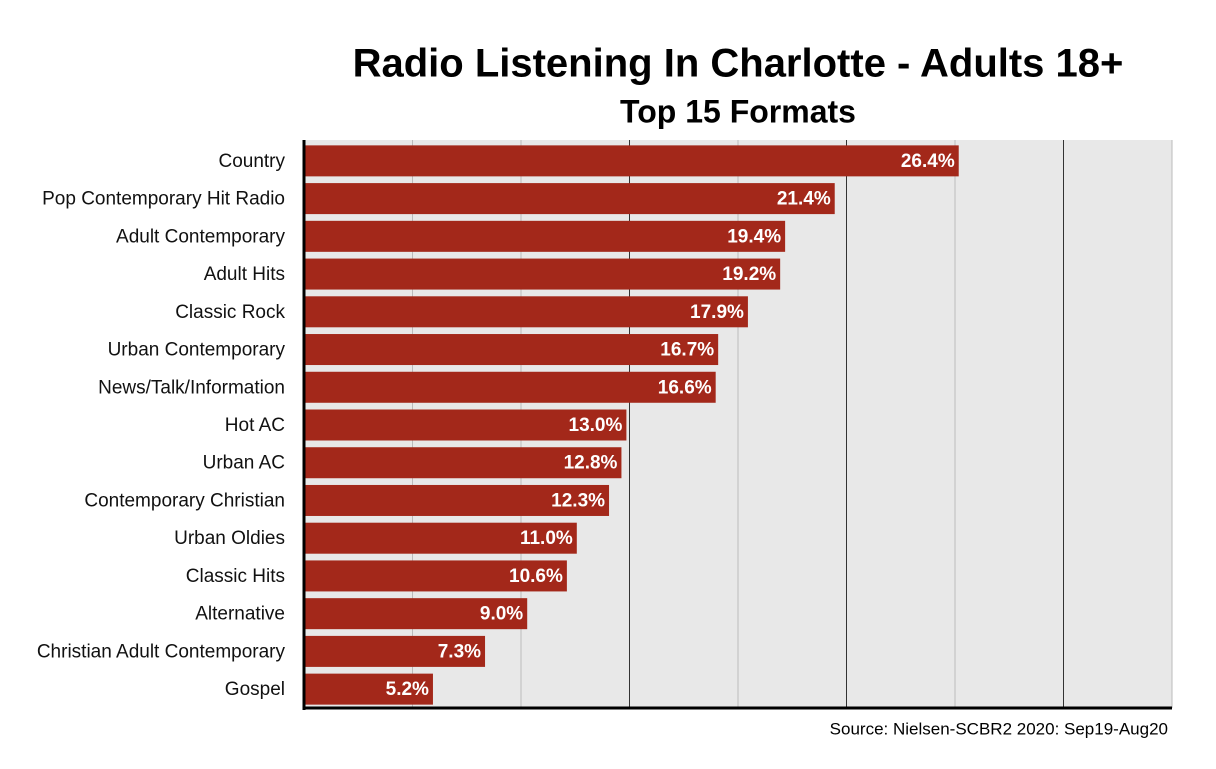 The height and width of the screenshot is (769, 1216). What do you see at coordinates (244, 463) in the screenshot?
I see `y-tick-label: Urban AC` at bounding box center [244, 463].